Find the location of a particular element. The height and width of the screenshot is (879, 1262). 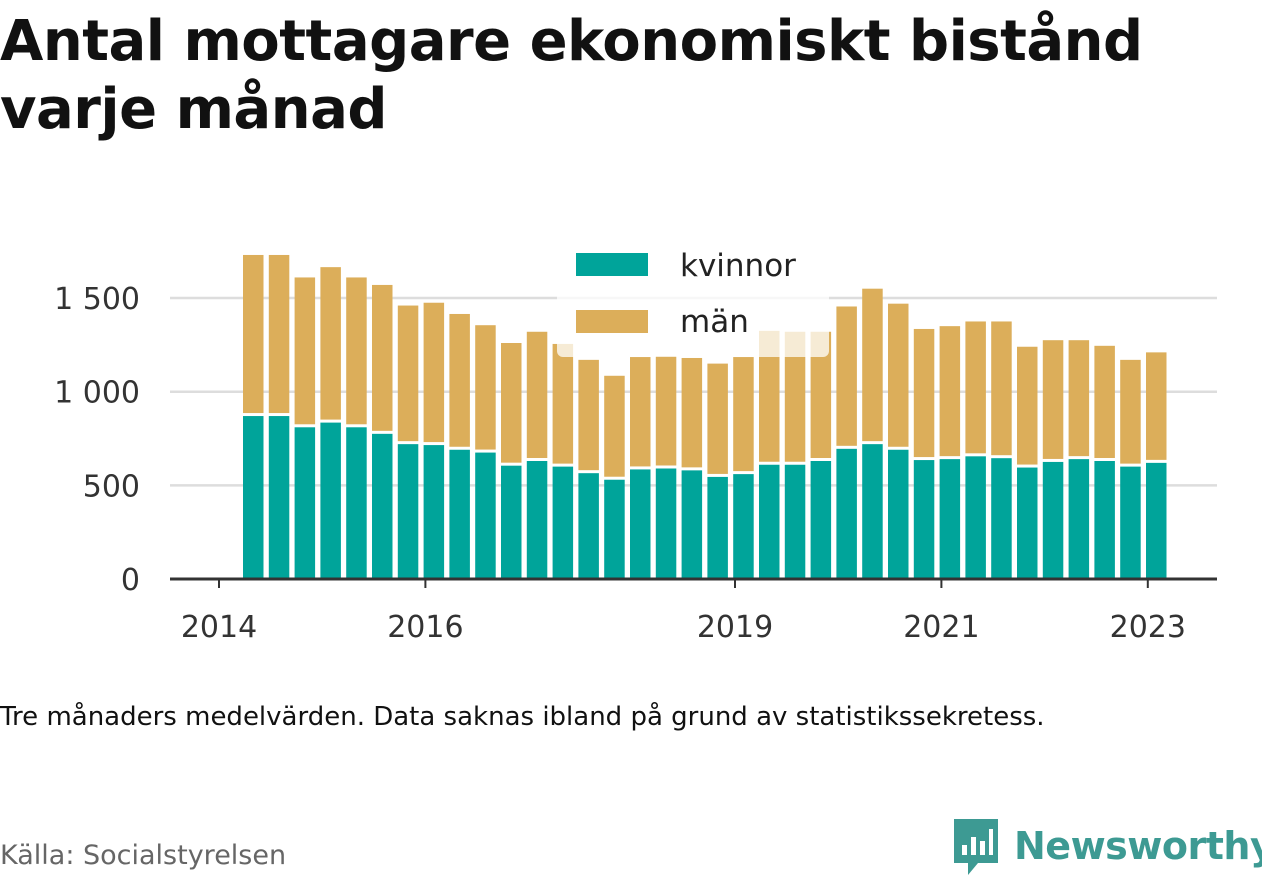

legend-swatch-kvinnor is located at coordinates (612, 264).